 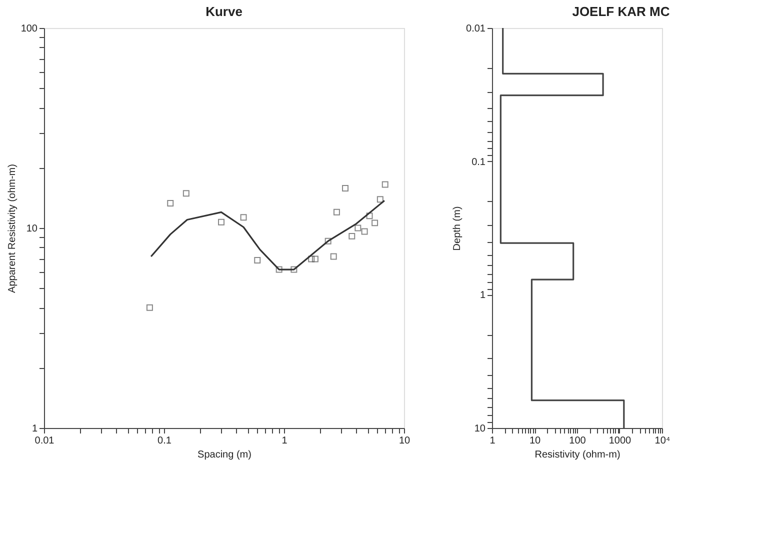 I want to click on x-tick-label: 0.1, so click(x=165, y=441).